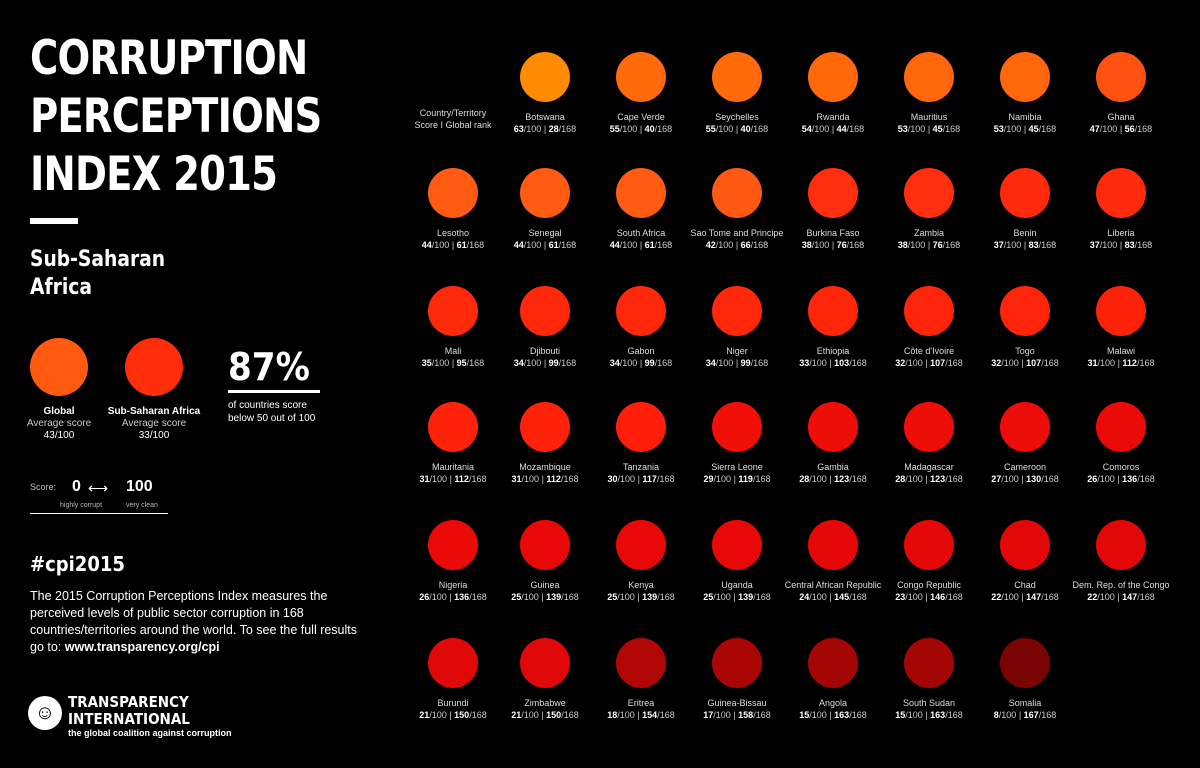  What do you see at coordinates (737, 327) in the screenshot?
I see `country-cell: Niger 34/100 | 99/168` at bounding box center [737, 327].